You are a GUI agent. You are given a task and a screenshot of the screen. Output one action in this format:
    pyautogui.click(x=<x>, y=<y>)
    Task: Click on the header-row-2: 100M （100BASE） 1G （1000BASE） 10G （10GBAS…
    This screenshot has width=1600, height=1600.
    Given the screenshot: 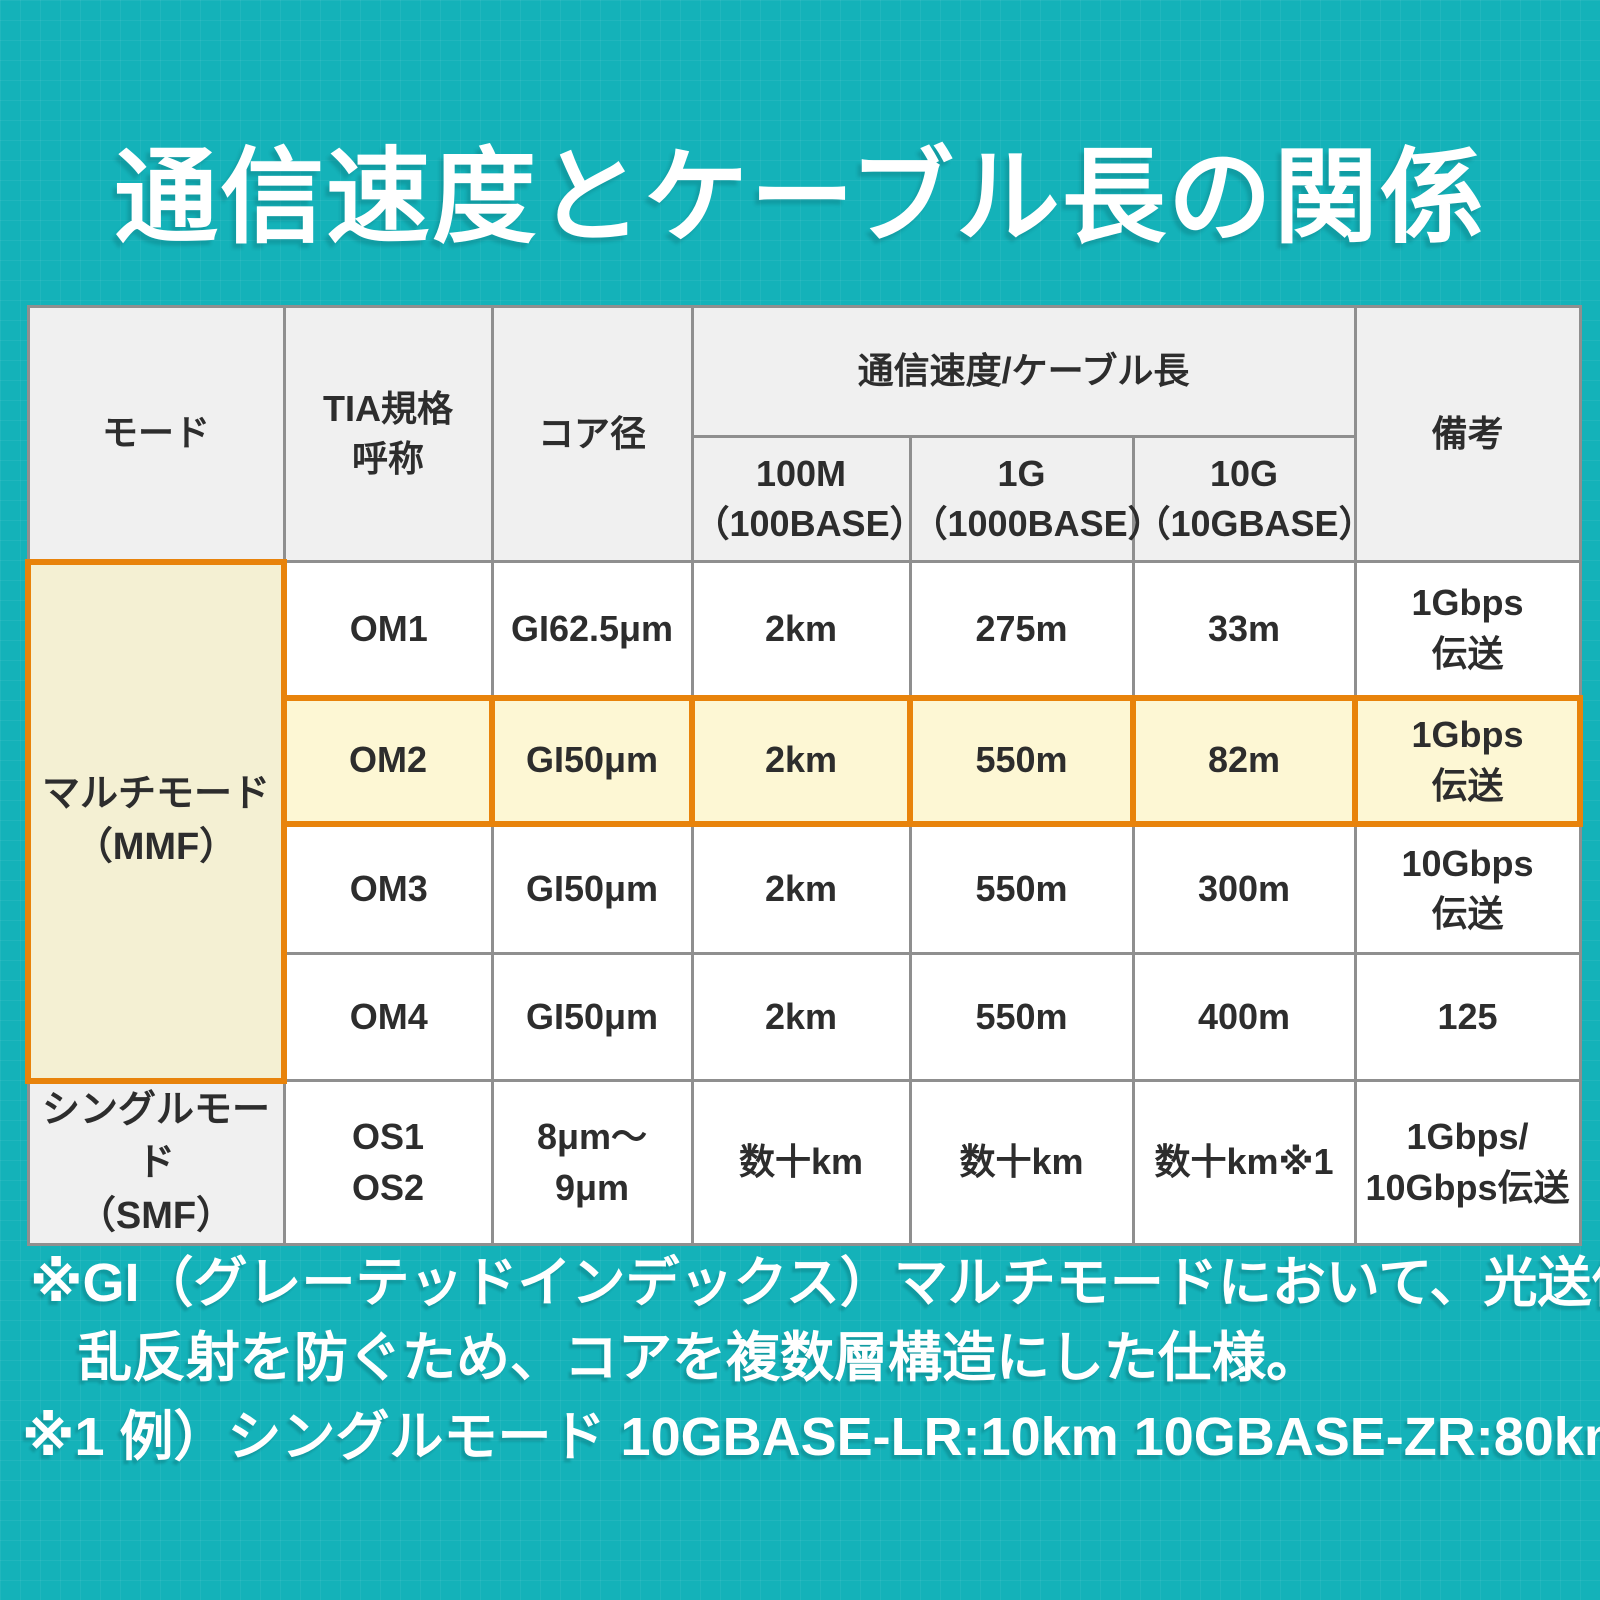 What is the action you would take?
    pyautogui.click(x=804, y=499)
    